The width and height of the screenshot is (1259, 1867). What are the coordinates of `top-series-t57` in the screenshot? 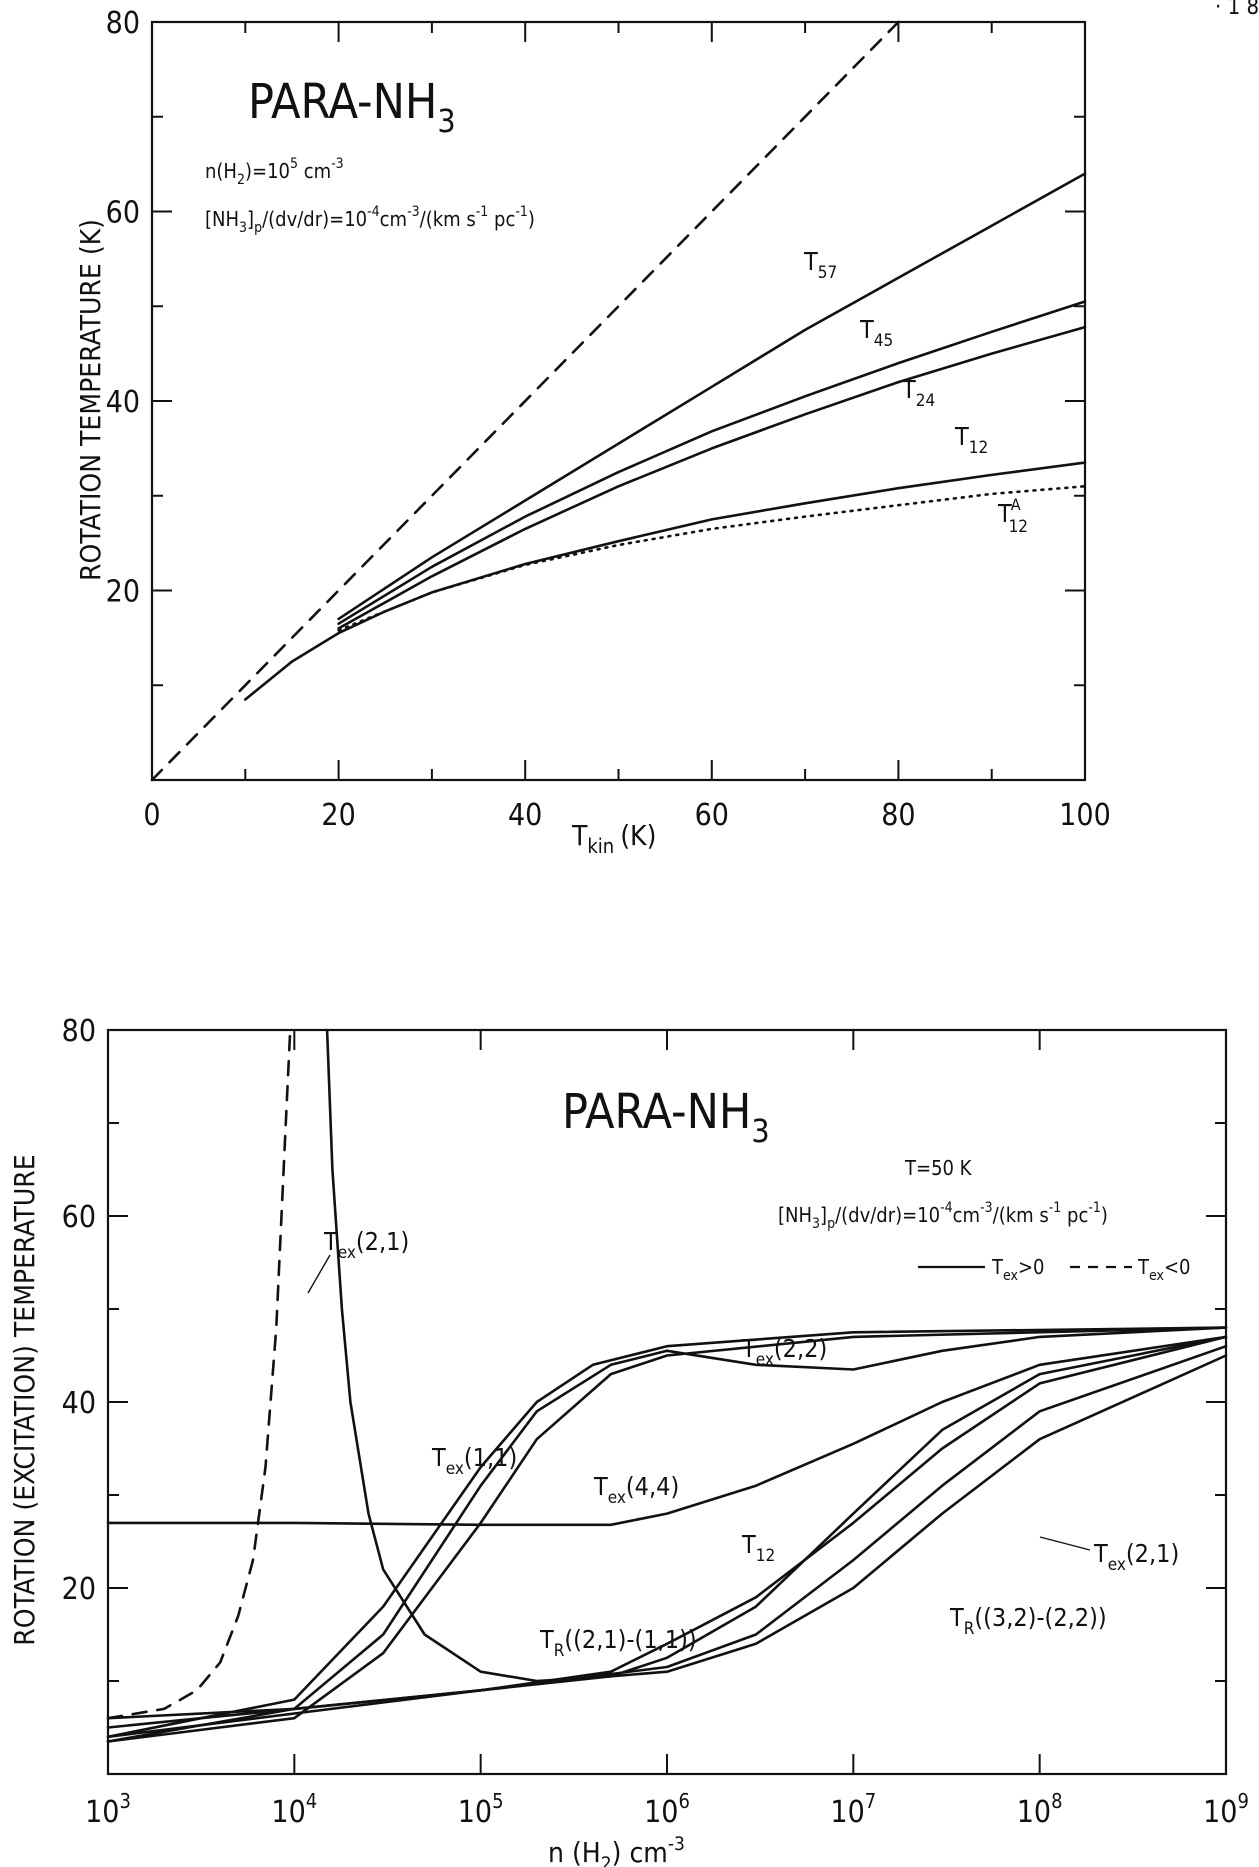 It's located at (712, 396).